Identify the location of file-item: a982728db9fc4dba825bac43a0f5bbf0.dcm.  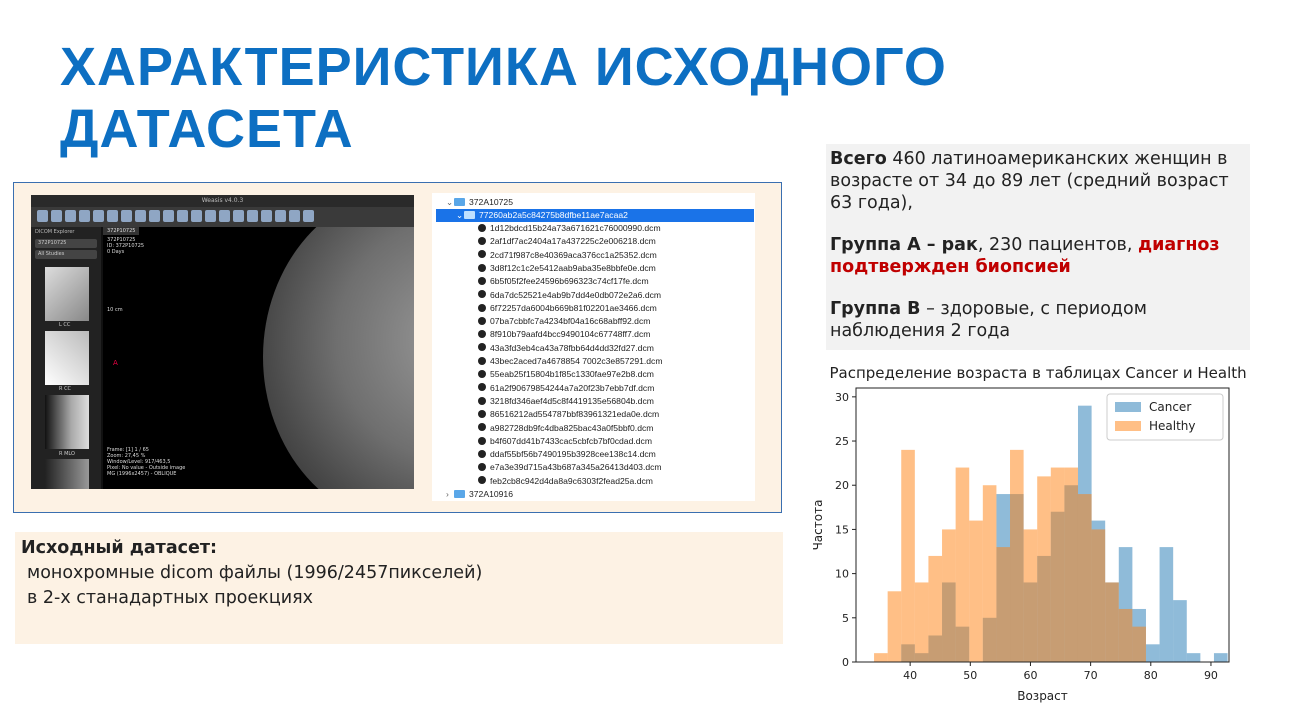
(565, 428).